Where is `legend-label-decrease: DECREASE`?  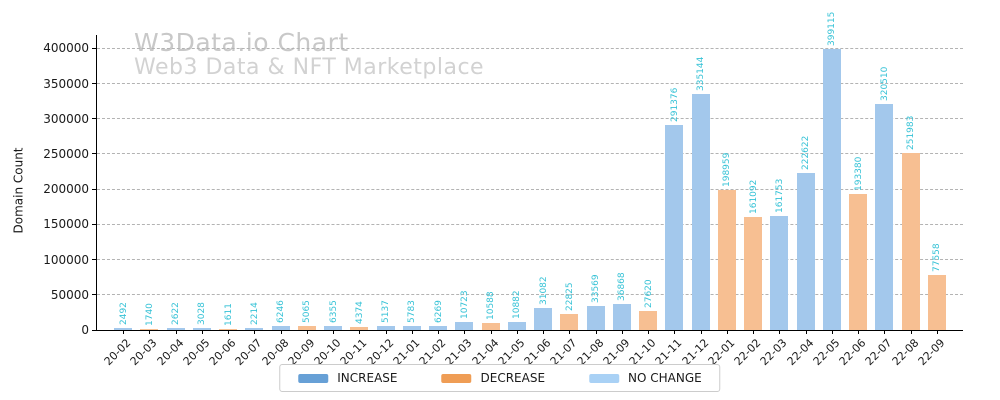 legend-label-decrease: DECREASE is located at coordinates (513, 378).